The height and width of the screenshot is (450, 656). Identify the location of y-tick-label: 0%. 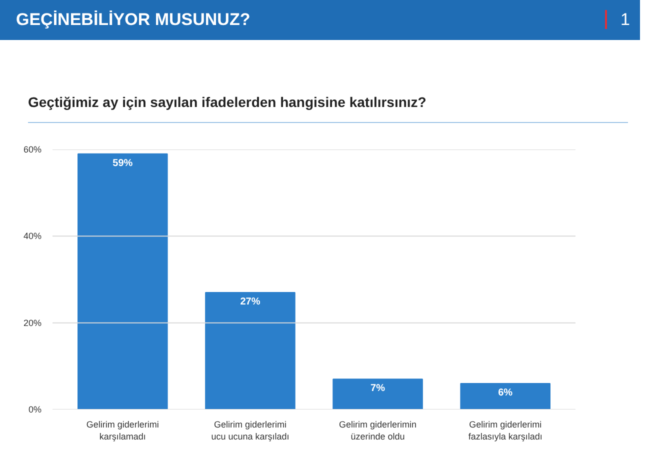
(35, 409).